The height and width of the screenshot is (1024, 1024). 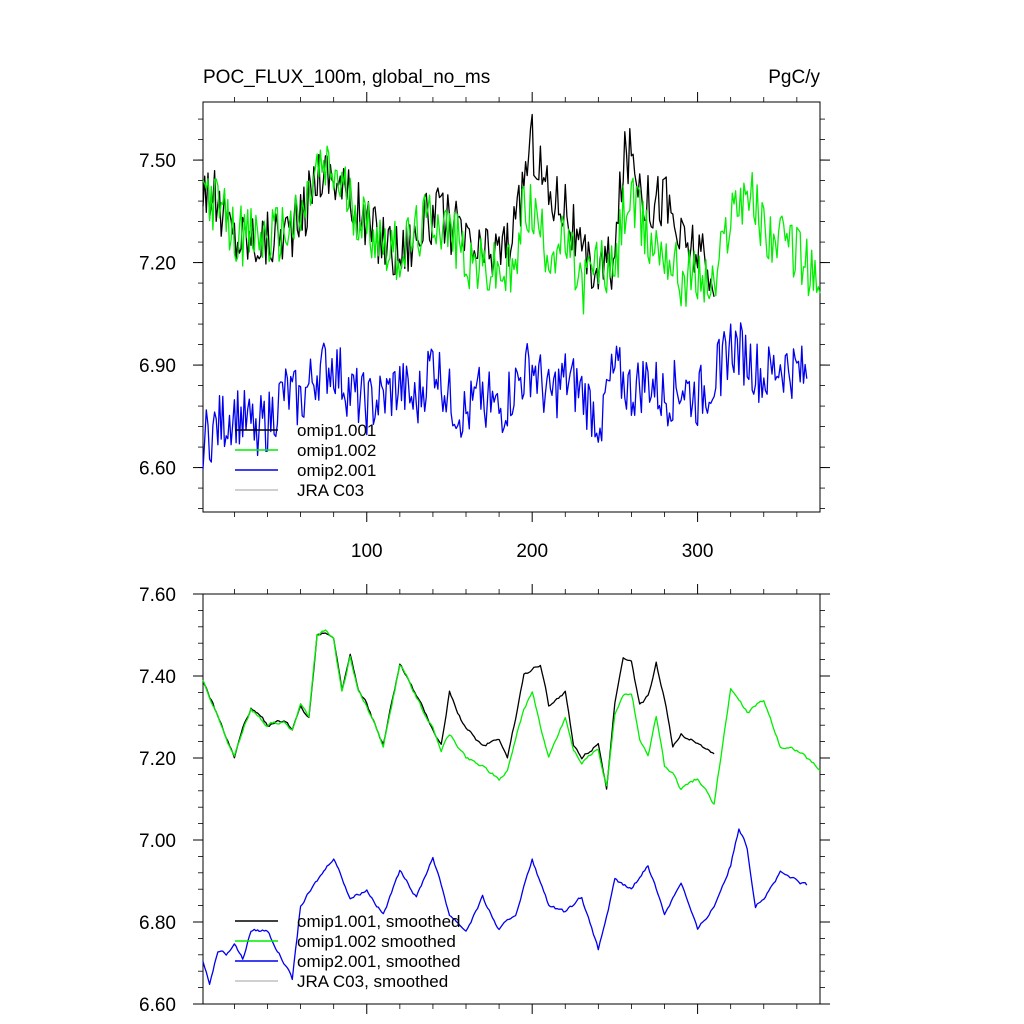 What do you see at coordinates (379, 961) in the screenshot?
I see `legend-label: omip2.001, smoothed` at bounding box center [379, 961].